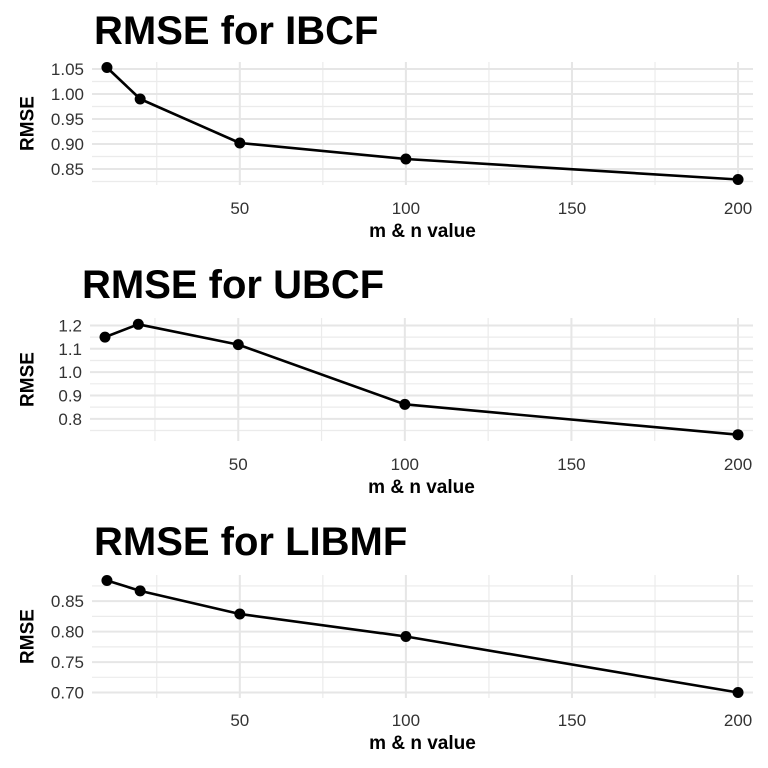 This screenshot has height=768, width=768. I want to click on y-tick-label: 1.05, so click(67, 69).